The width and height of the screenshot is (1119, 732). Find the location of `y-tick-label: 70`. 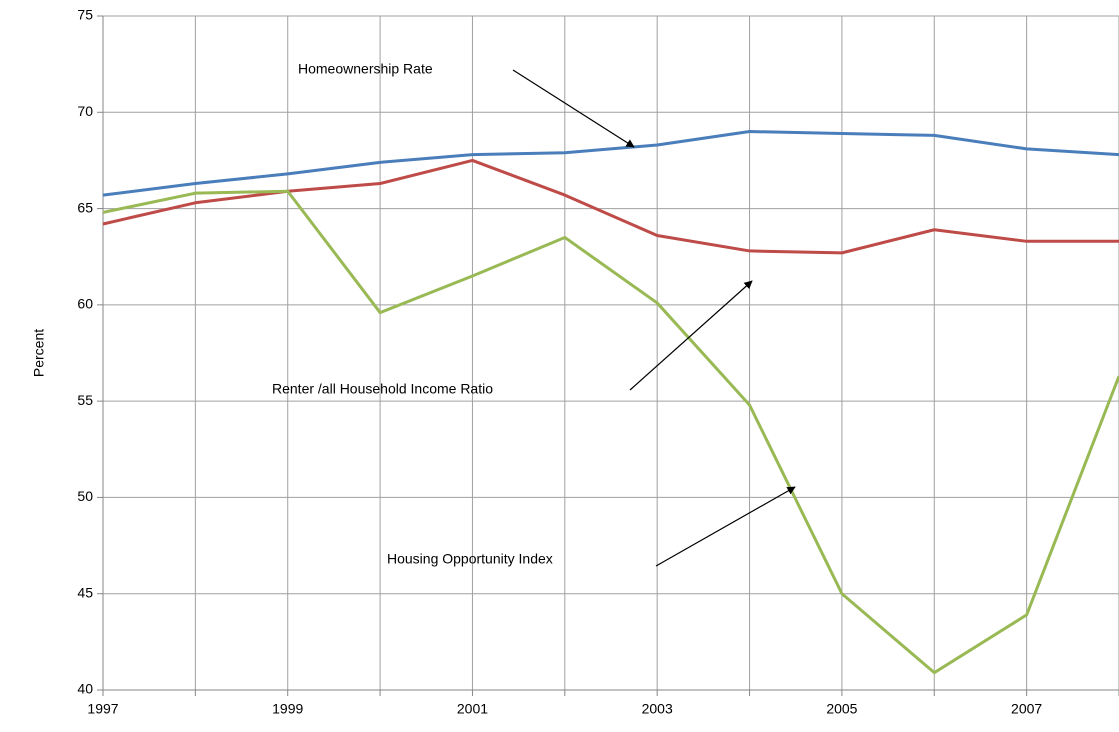

y-tick-label: 70 is located at coordinates (85, 111).